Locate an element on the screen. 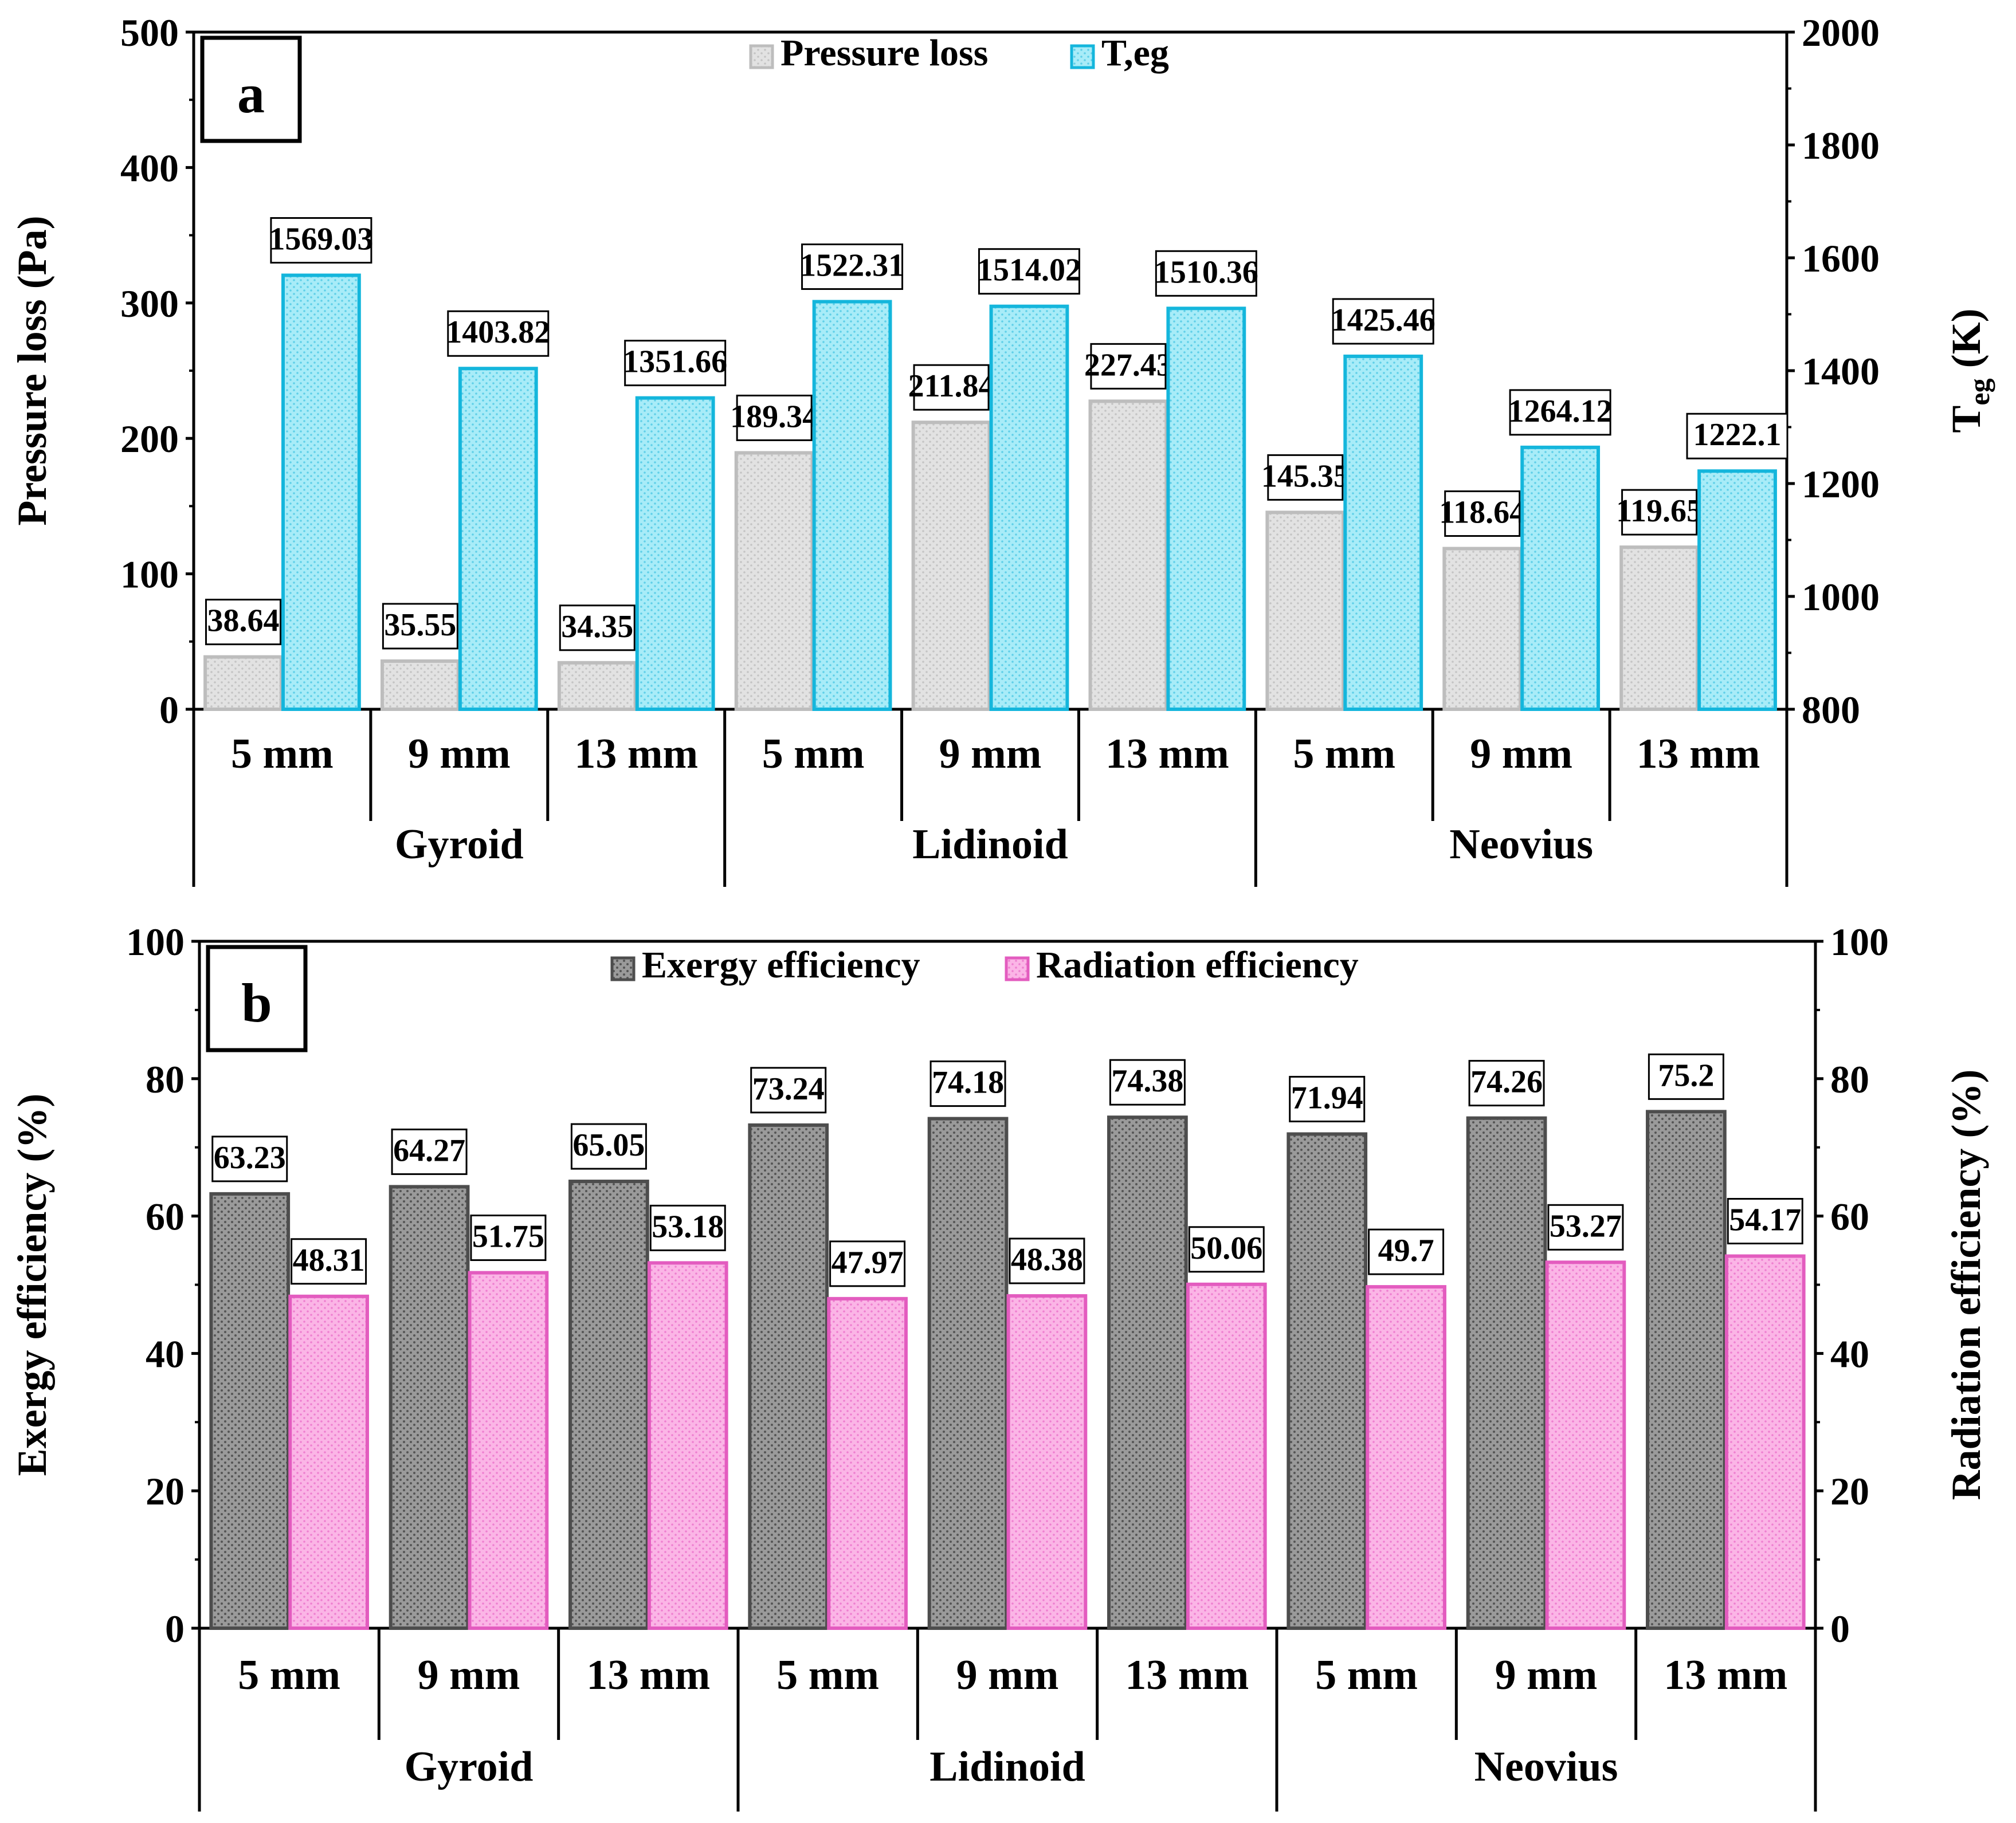 This screenshot has width=2016, height=1823. data-label: 74.26 is located at coordinates (1506, 1082).